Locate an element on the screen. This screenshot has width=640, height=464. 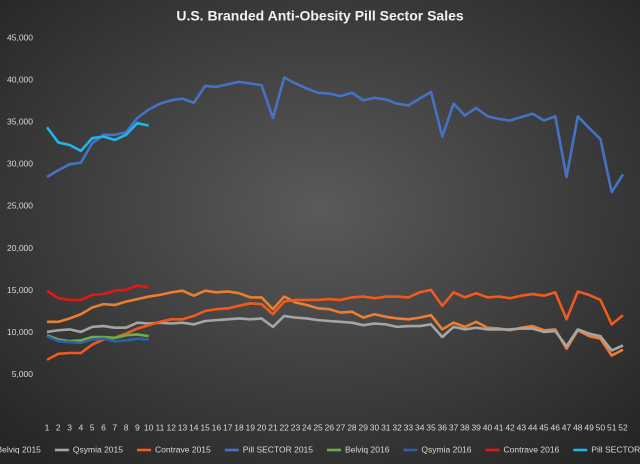
x-tick-label: 38 is located at coordinates (465, 427).